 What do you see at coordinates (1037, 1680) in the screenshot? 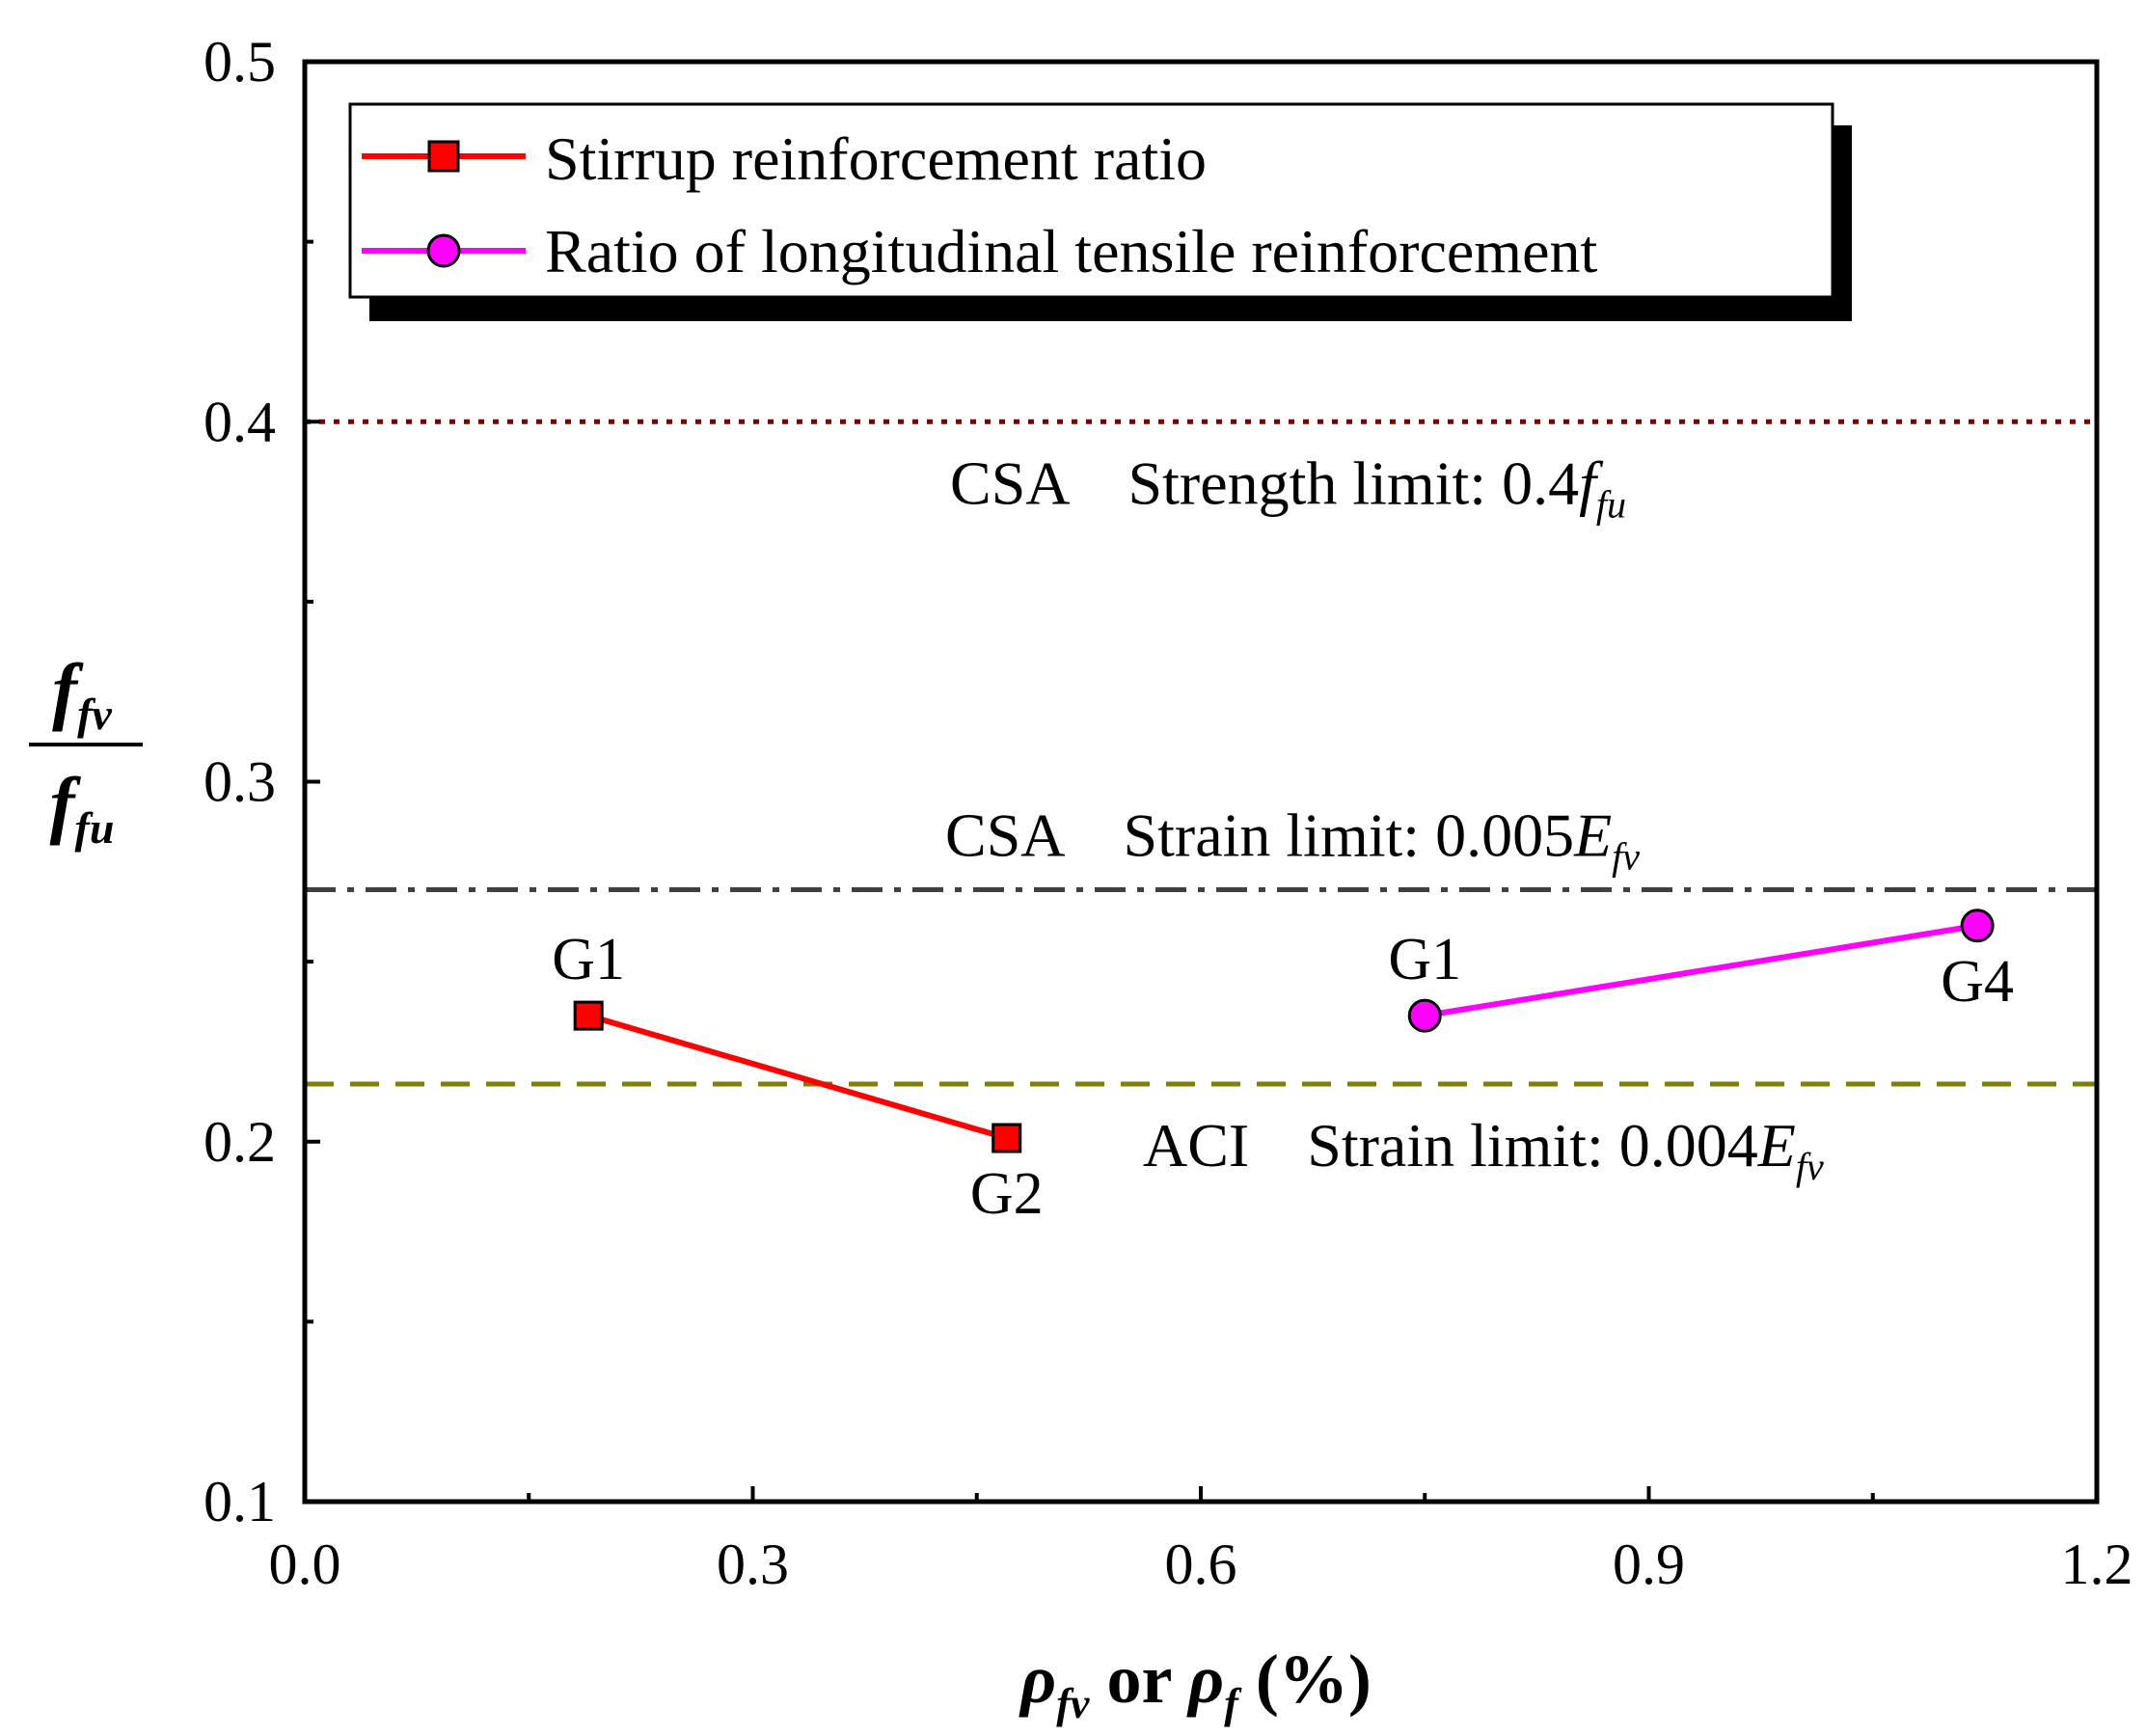
I see `x-title-rho1: ρ` at bounding box center [1037, 1680].